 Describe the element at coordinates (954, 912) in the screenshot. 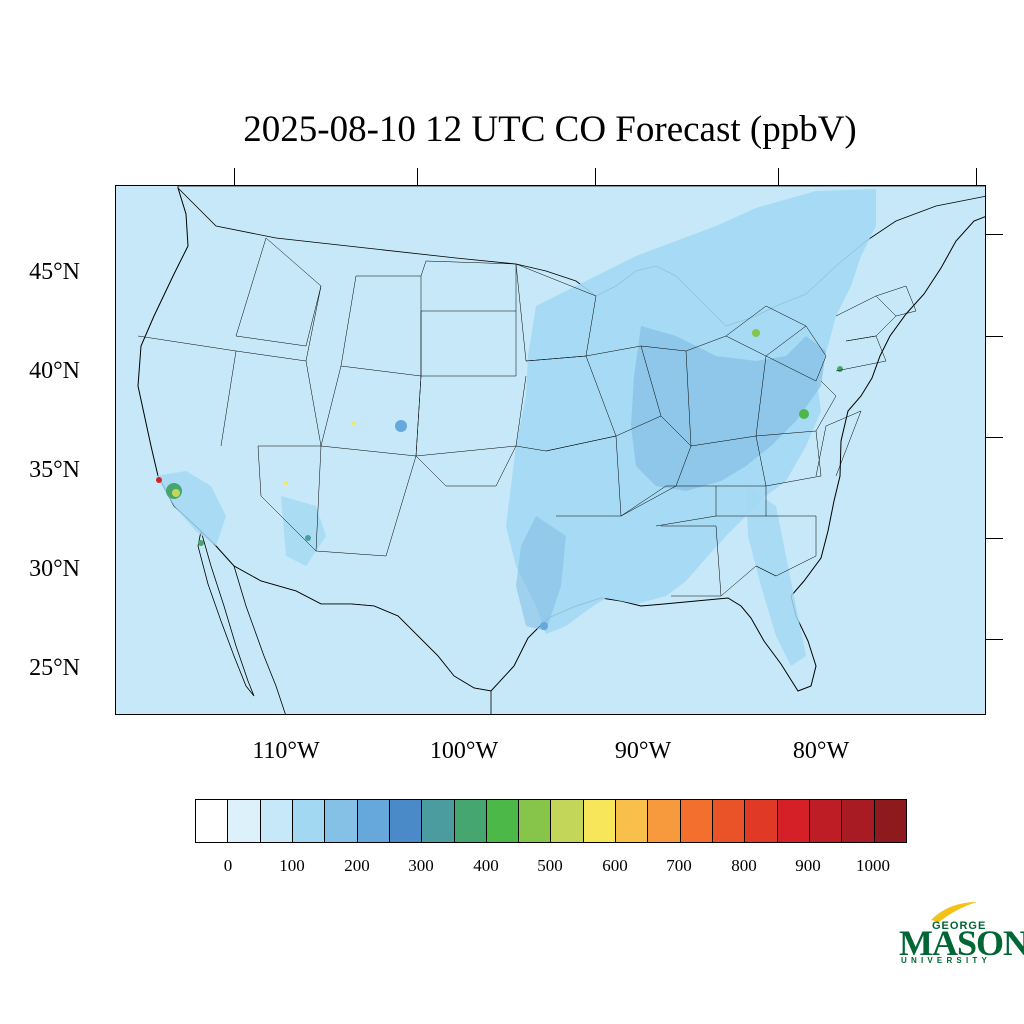

I see `logo-swoosh-icon` at that location.